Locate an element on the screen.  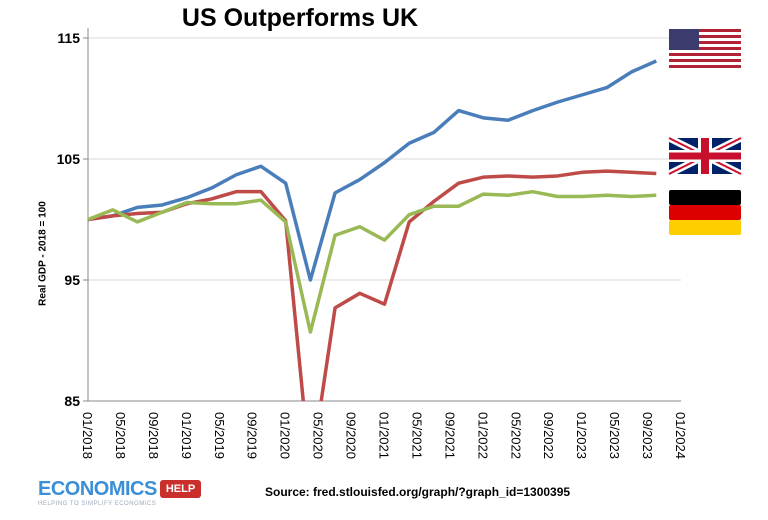
us-flag-icon is located at coordinates (705, 48).